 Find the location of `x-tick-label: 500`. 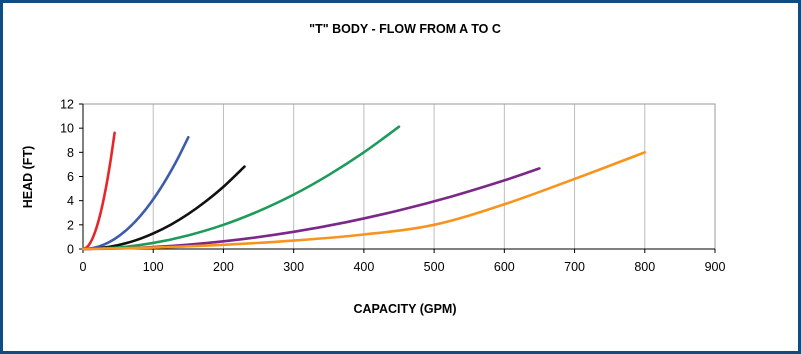

x-tick-label: 500 is located at coordinates (434, 267).